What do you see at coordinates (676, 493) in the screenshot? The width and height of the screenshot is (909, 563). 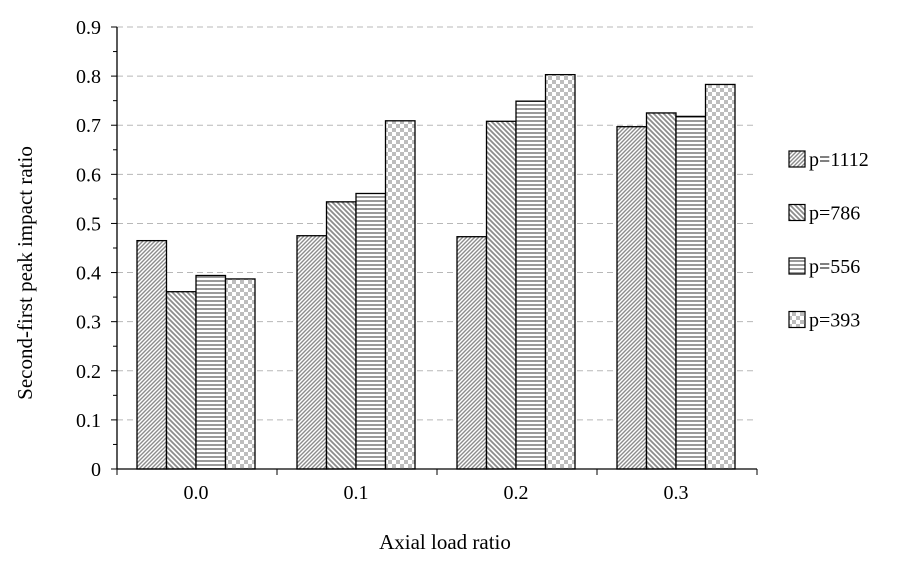 I see `x-tick-label: 0.3` at bounding box center [676, 493].